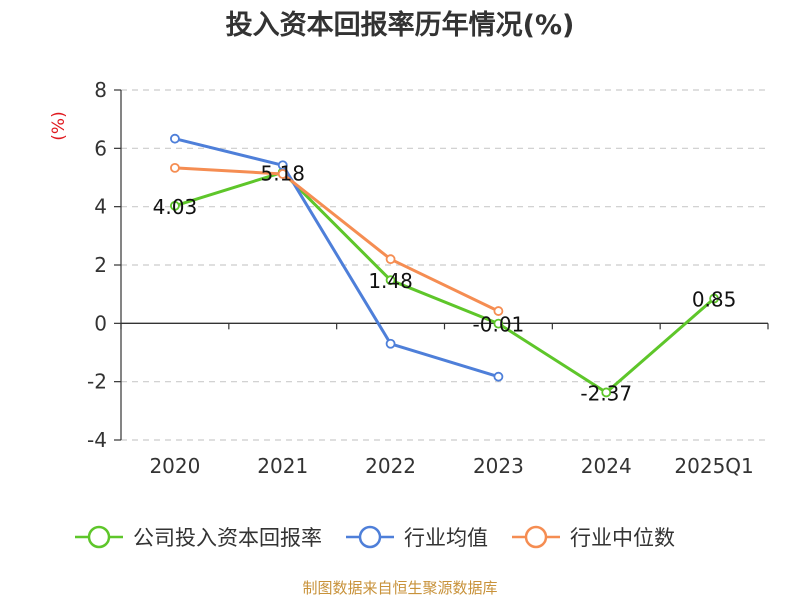 The image size is (800, 600). Describe the element at coordinates (446, 538) in the screenshot. I see `legend-label: 行业均值` at that location.